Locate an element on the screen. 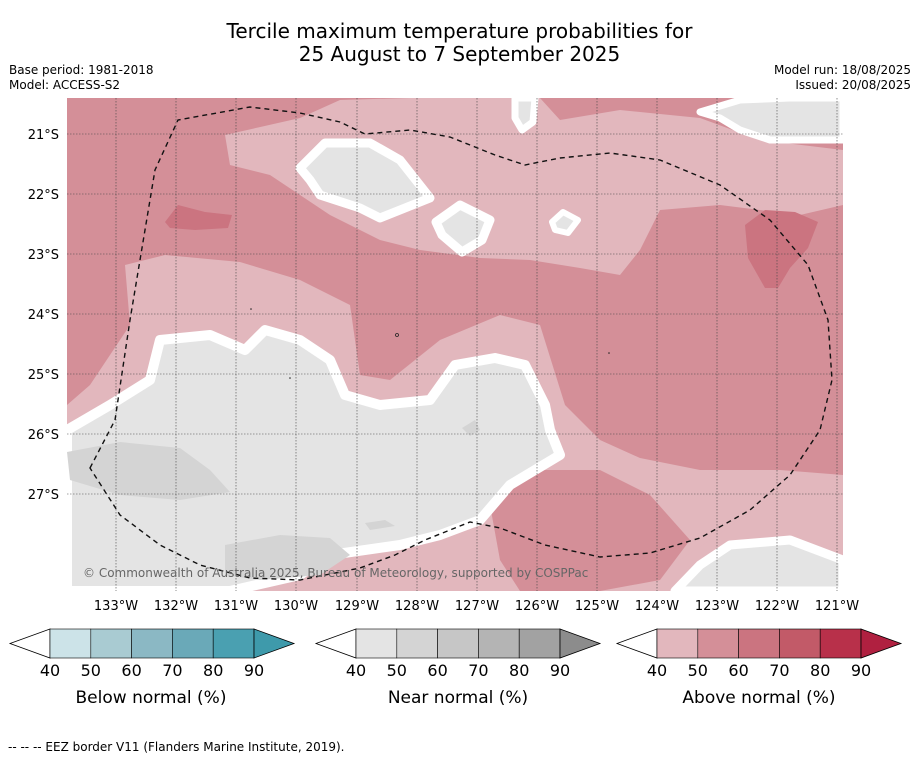 The width and height of the screenshot is (919, 758). above-50-region is located at coordinates (590, 530).